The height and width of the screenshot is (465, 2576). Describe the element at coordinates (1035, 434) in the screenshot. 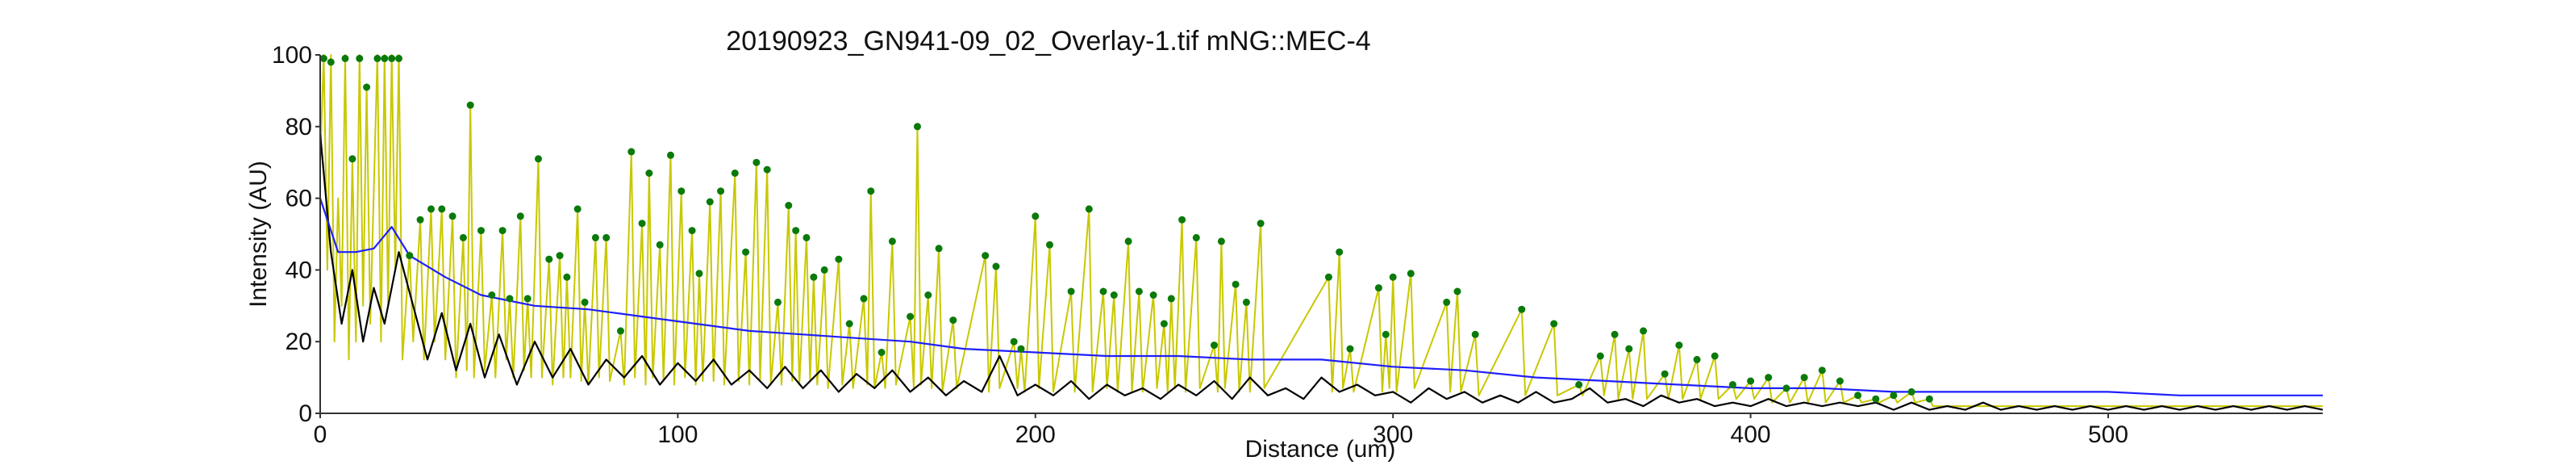

I see `x-tick-label: 200` at that location.